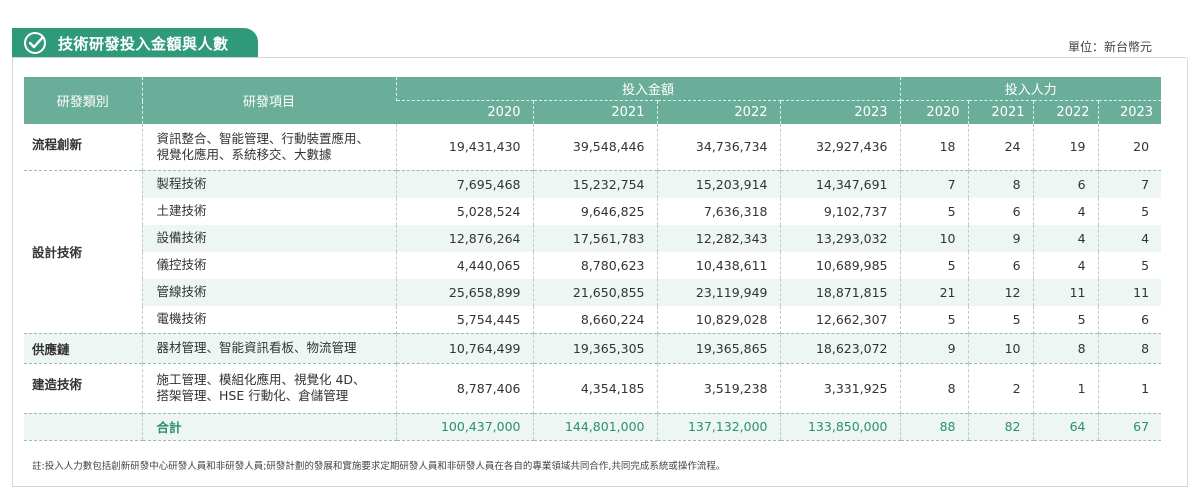  What do you see at coordinates (268, 100) in the screenshot?
I see `header-item: 研發項目` at bounding box center [268, 100].